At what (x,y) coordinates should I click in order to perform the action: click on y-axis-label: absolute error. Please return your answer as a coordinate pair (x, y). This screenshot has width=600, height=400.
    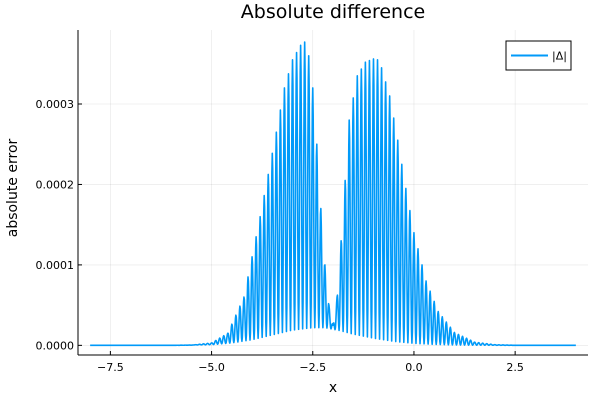
    Looking at the image, I should click on (13, 187).